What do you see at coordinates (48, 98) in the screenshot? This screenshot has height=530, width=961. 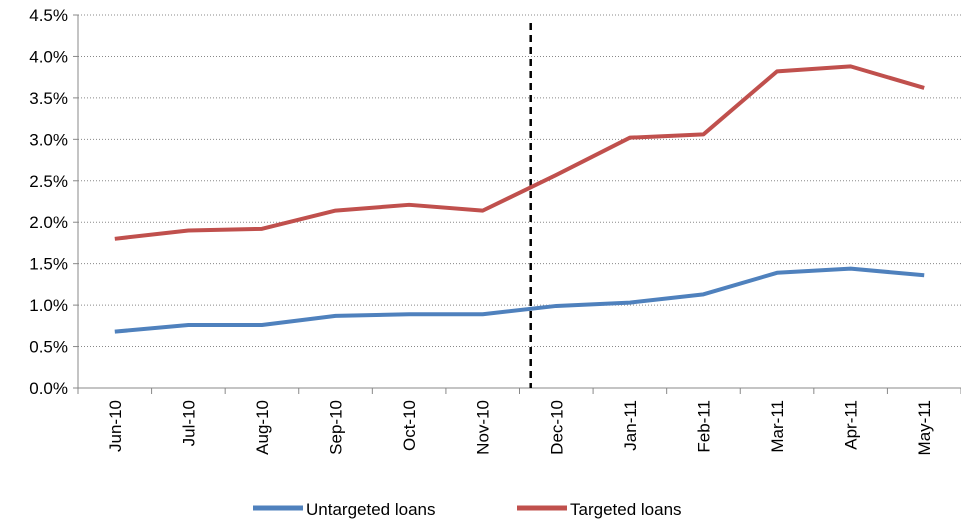 I see `y-tick-label: 3.5%` at bounding box center [48, 98].